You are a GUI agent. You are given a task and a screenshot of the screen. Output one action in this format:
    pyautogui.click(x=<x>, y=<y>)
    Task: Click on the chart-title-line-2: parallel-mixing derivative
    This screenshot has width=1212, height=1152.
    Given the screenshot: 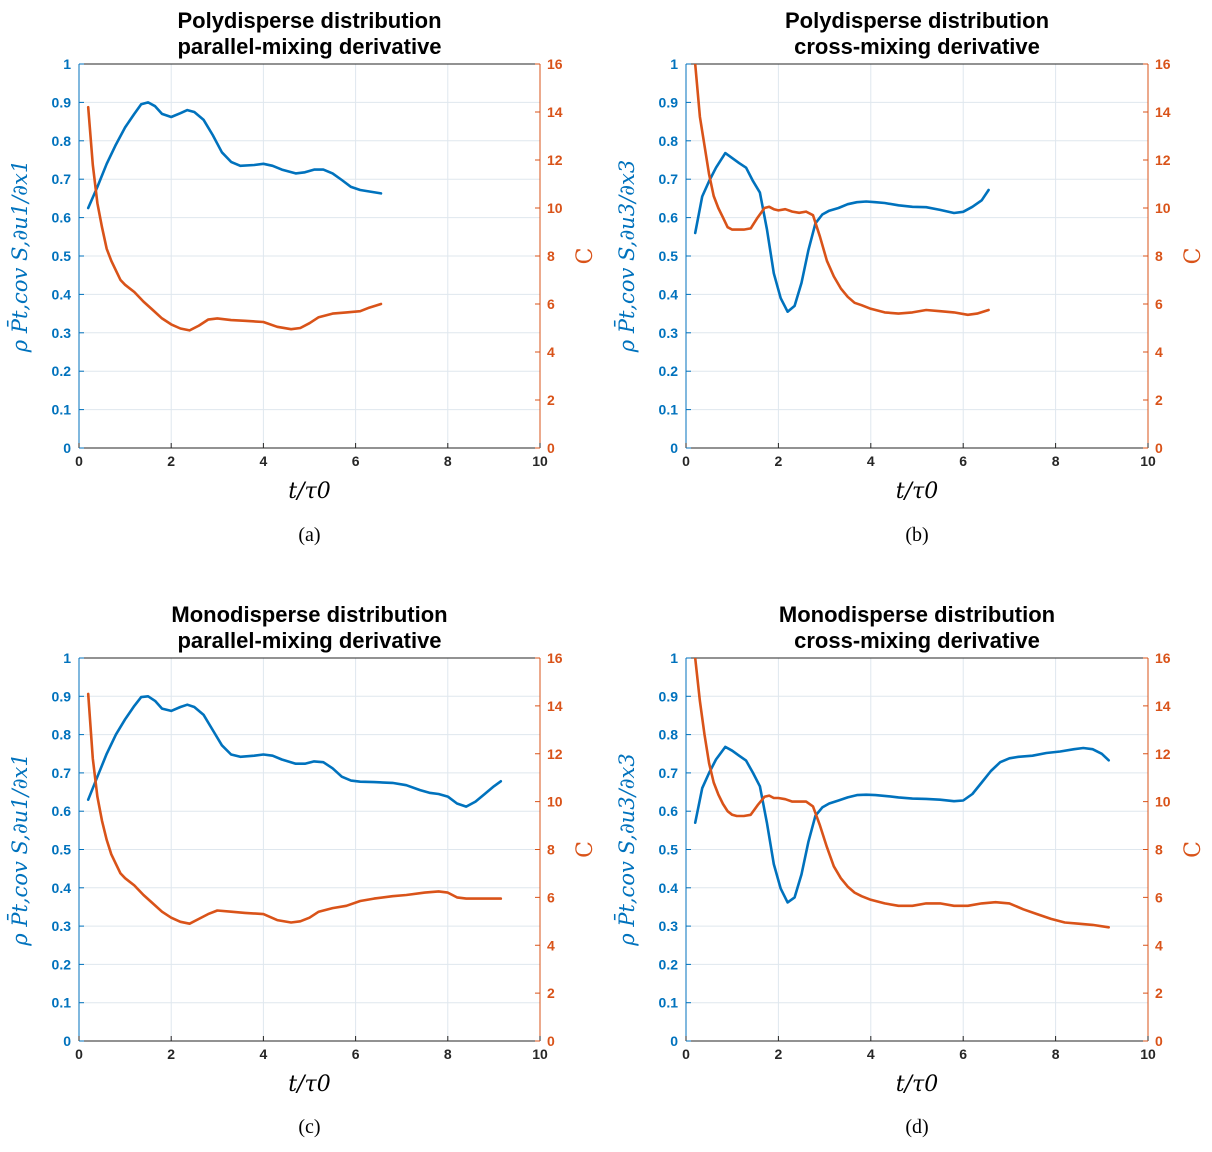 What is the action you would take?
    pyautogui.click(x=309, y=640)
    